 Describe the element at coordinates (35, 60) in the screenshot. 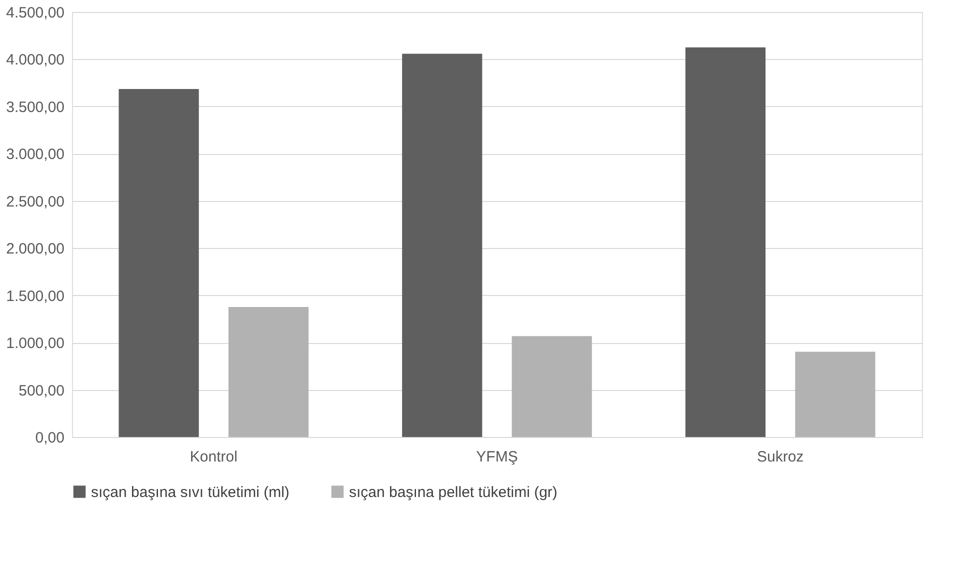

I see `y-tick-label: 4.000,00` at that location.